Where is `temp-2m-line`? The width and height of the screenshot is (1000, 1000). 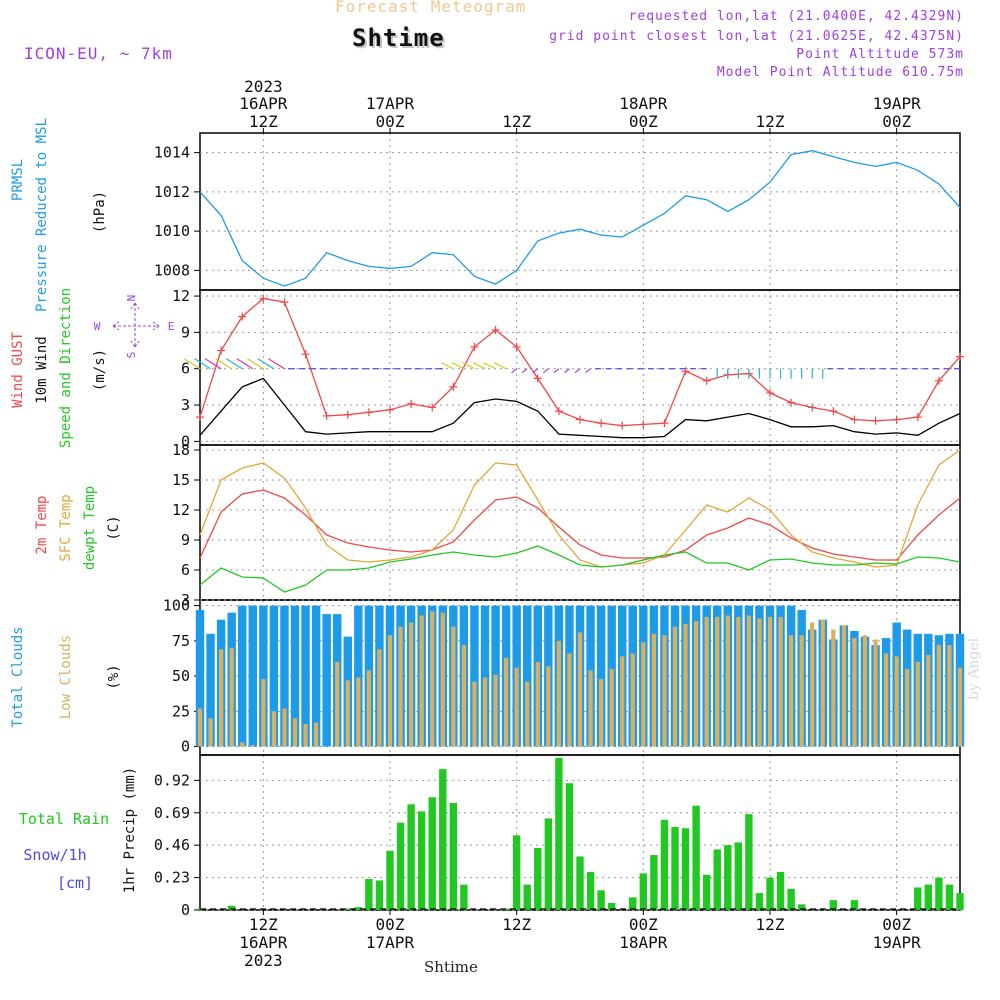
temp-2m-line is located at coordinates (580, 525).